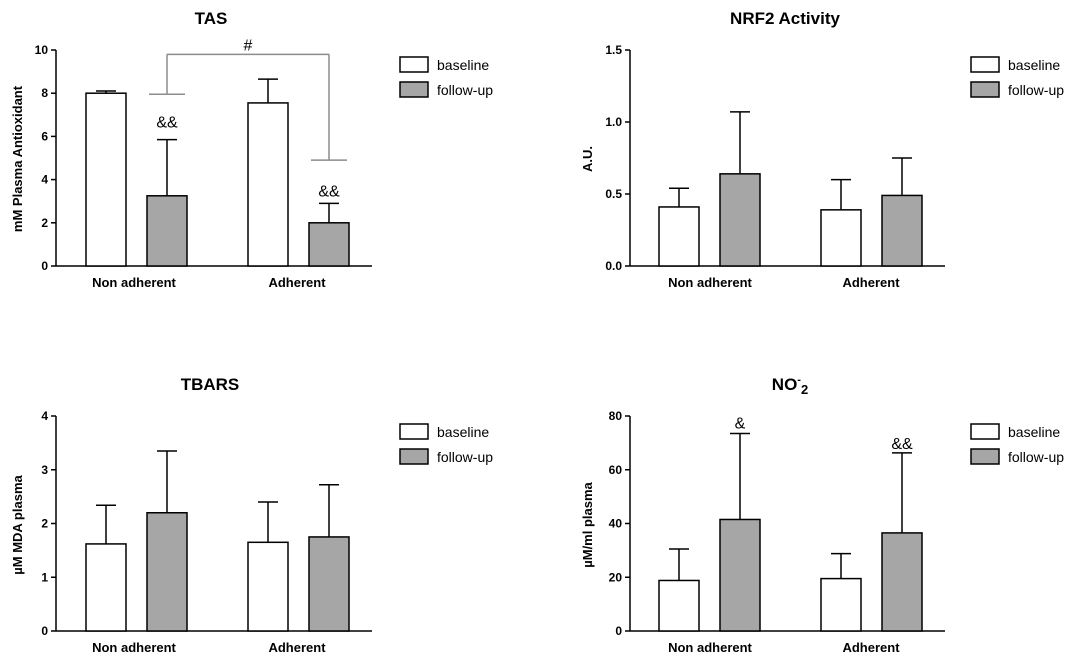 The width and height of the screenshot is (1084, 661). What do you see at coordinates (616, 524) in the screenshot?
I see `y-tick-label: 40` at bounding box center [616, 524].